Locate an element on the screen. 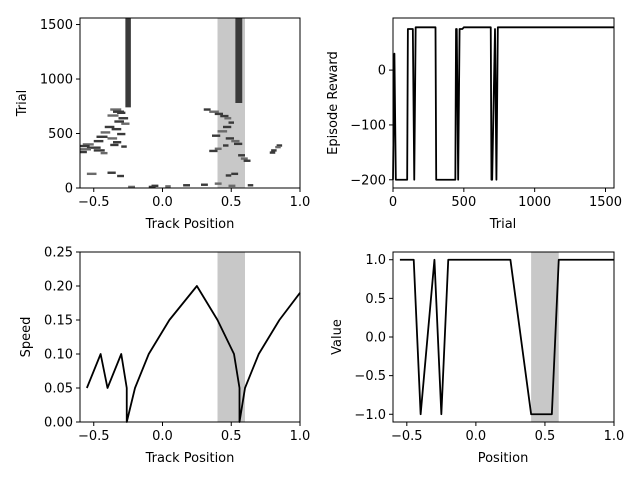  speed-marks is located at coordinates (193, 337).